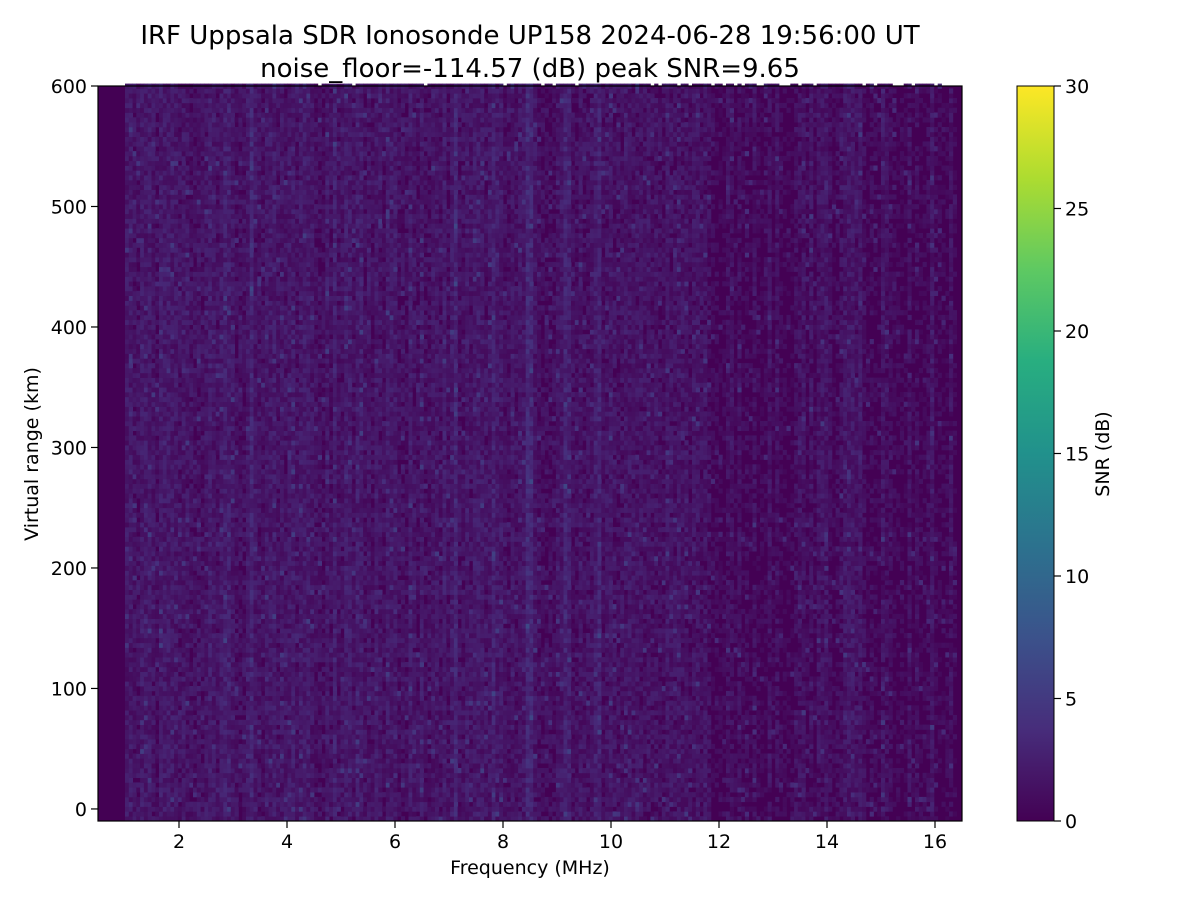 Image resolution: width=1200 pixels, height=900 pixels. I want to click on x-tick-label: 14, so click(827, 842).